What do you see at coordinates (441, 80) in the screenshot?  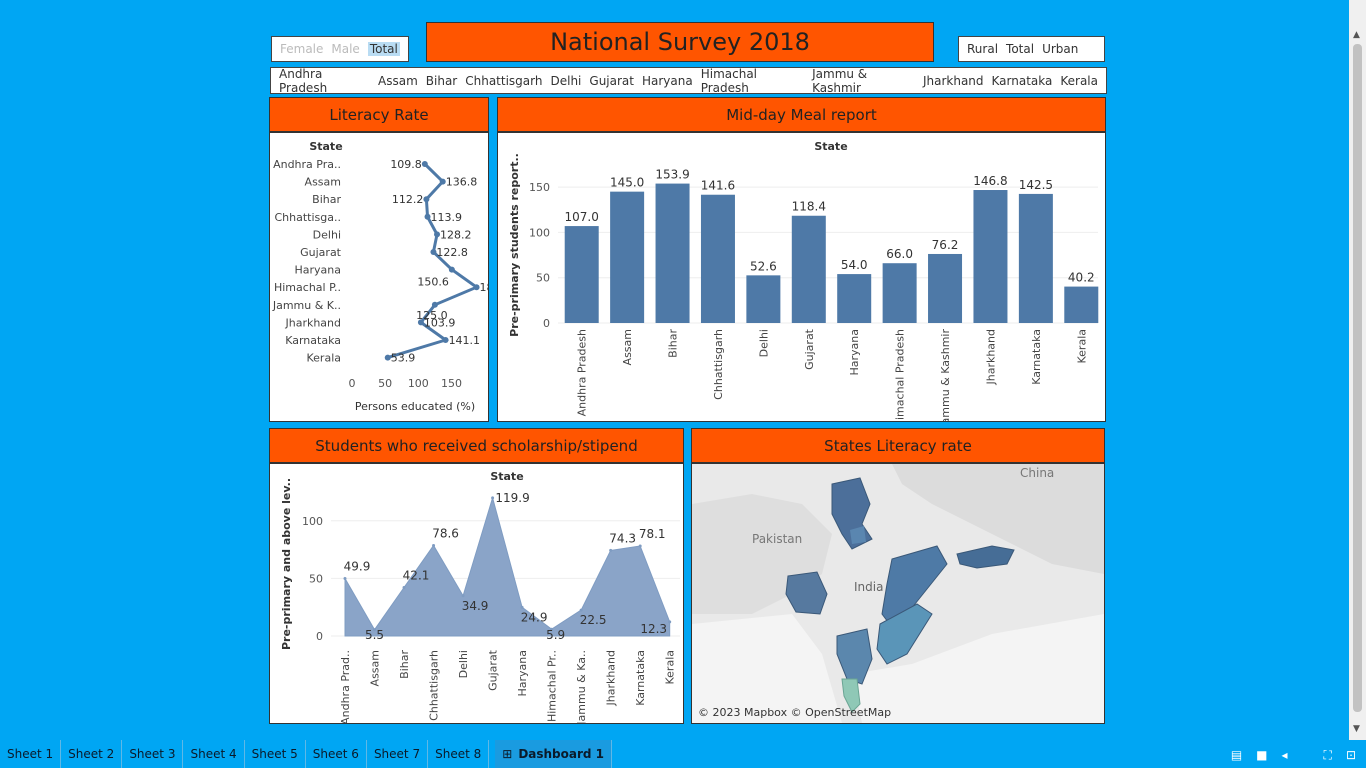 I see `state-filter-item: Bihar` at bounding box center [441, 80].